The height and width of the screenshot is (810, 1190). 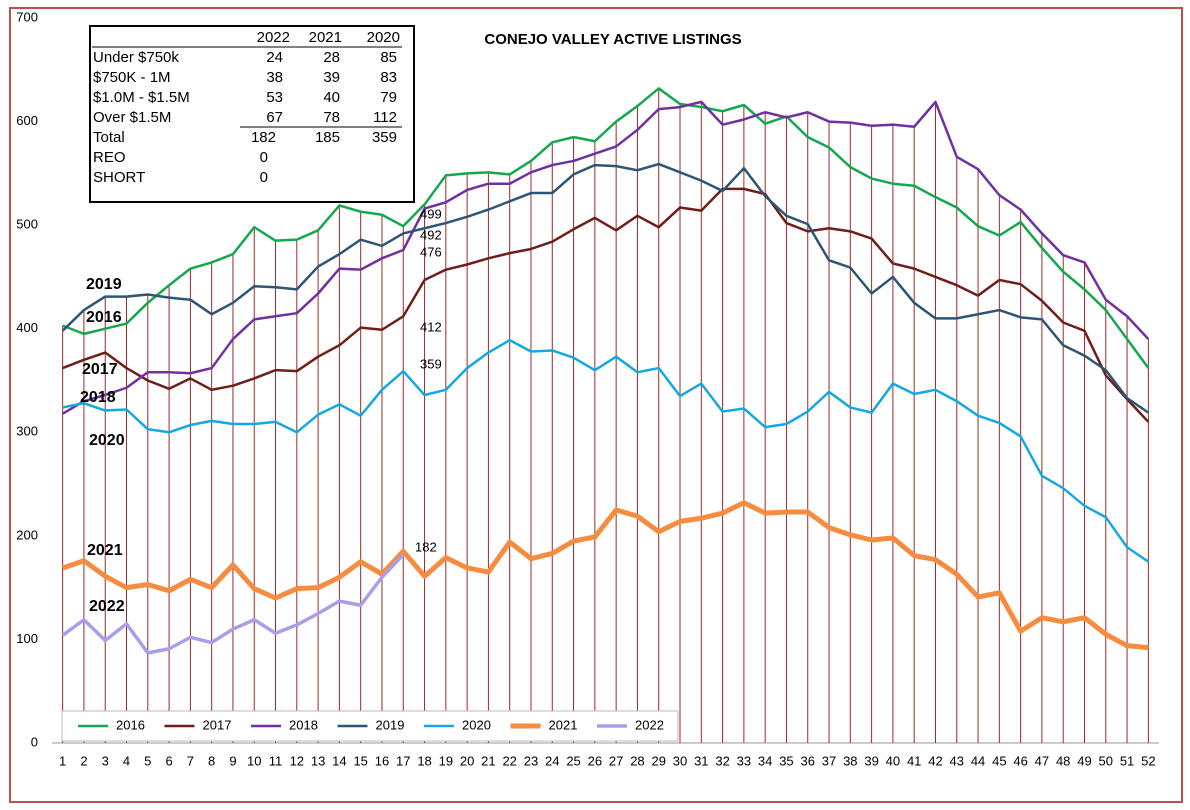 I want to click on x-tick-label: 39, so click(x=871, y=760).